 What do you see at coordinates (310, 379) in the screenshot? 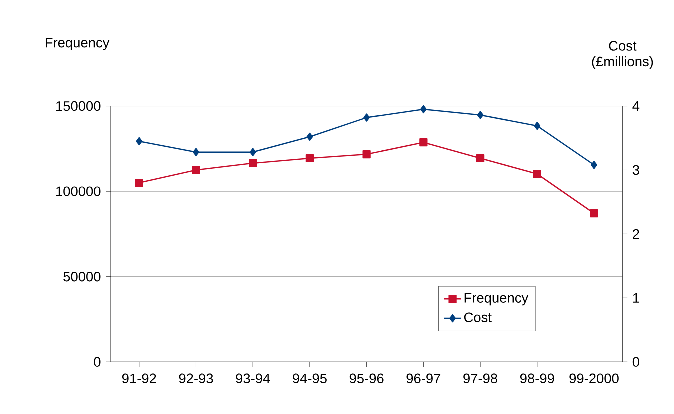
I see `x-tick-label: 94-95` at bounding box center [310, 379].